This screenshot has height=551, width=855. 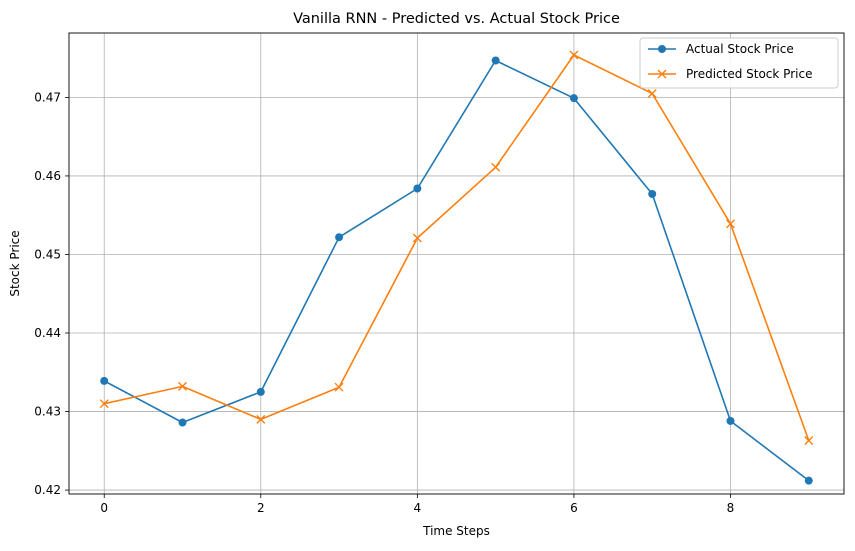 I want to click on x-tick-label: 2, so click(x=261, y=508).